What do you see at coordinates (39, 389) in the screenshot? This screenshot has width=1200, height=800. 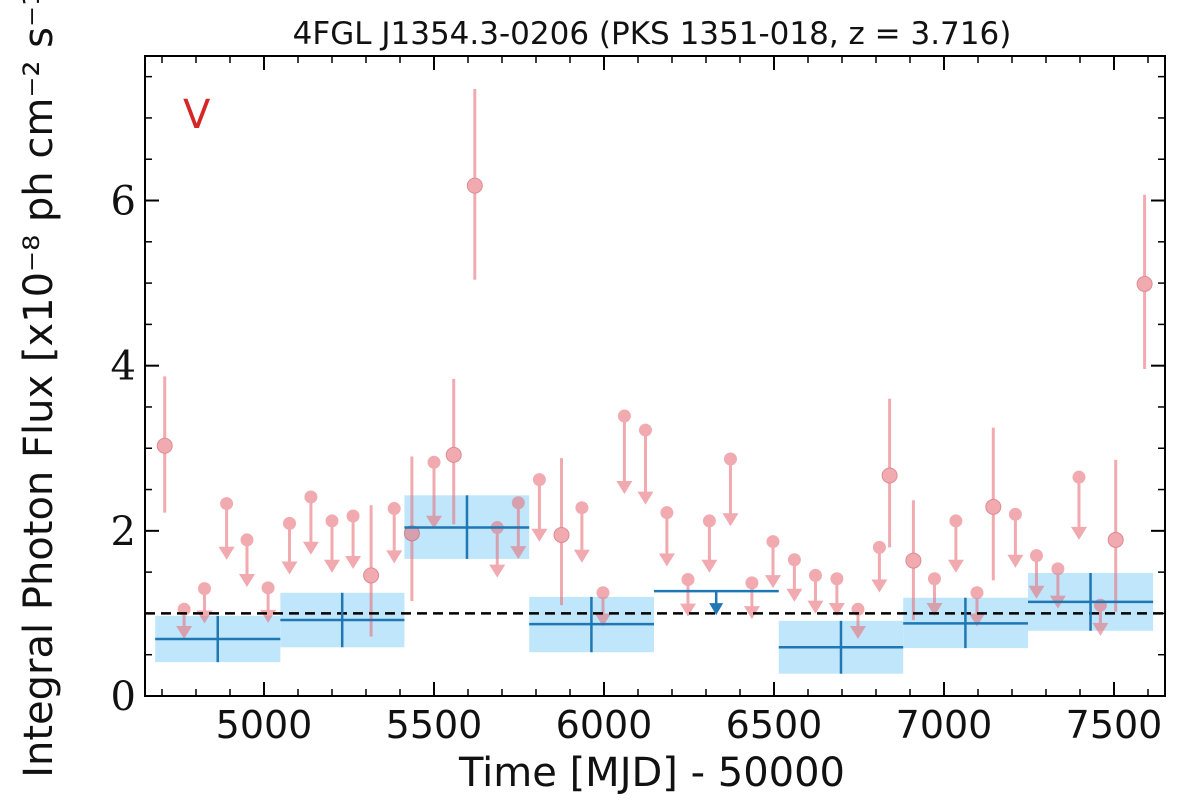 I see `y-axis-label: Integral Photon Flux [x10⁻⁸ ph cm⁻² s⁻¹]` at bounding box center [39, 389].